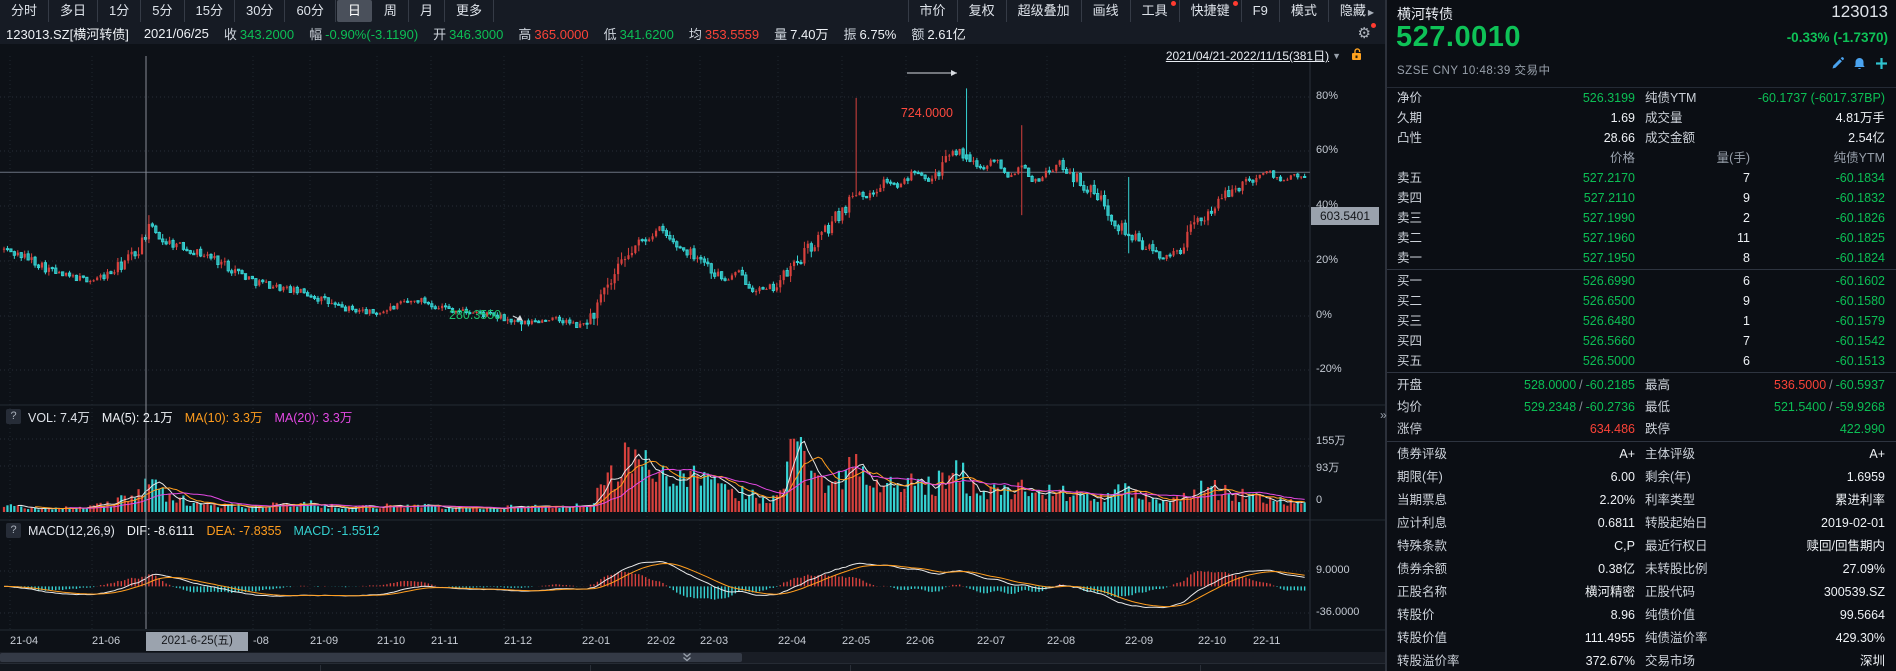  Describe the element at coordinates (1641, 361) in the screenshot. I see `bid-row: 买五 526.5000 6 -60.1513` at that location.